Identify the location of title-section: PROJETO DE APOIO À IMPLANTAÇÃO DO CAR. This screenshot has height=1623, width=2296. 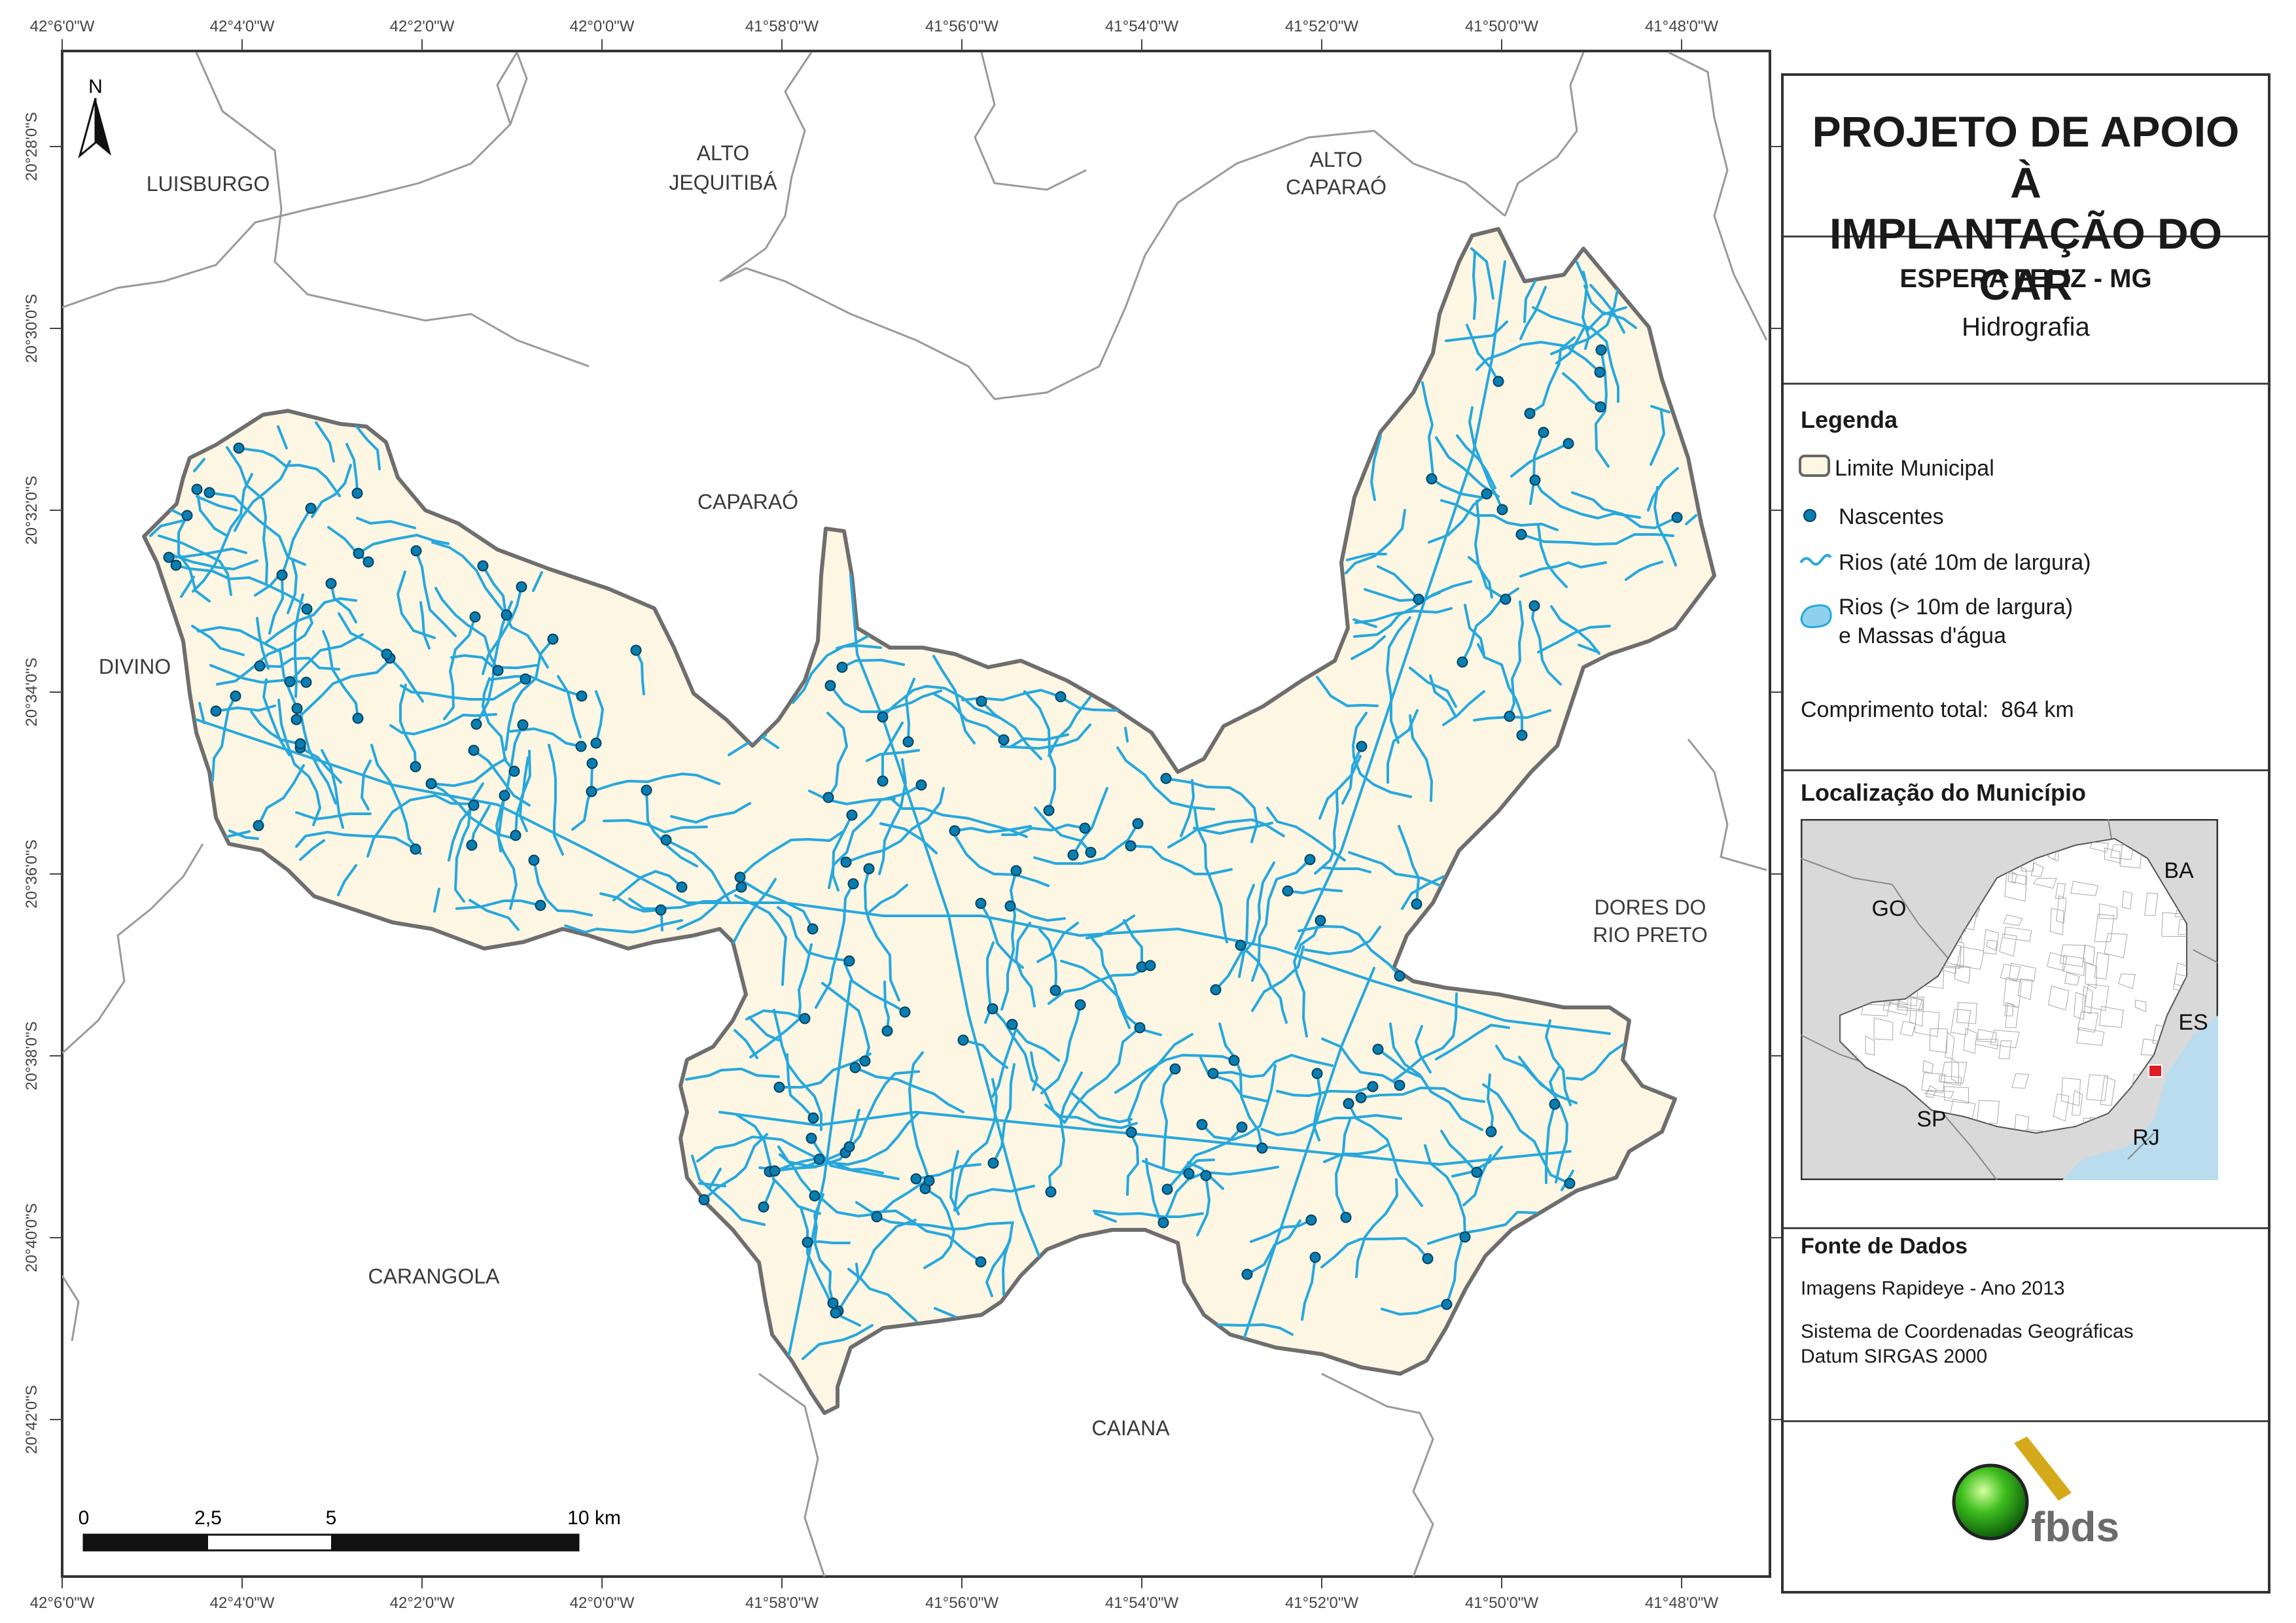
(2026, 192).